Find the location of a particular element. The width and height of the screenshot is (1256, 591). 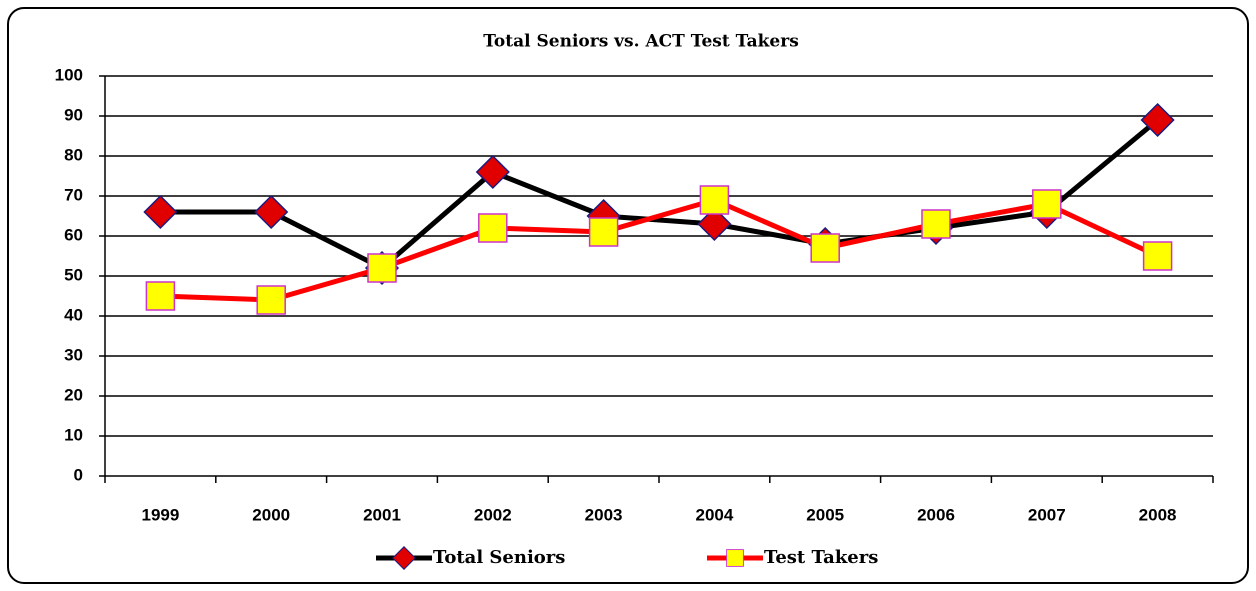

x-tick-label: 2003 is located at coordinates (604, 514).